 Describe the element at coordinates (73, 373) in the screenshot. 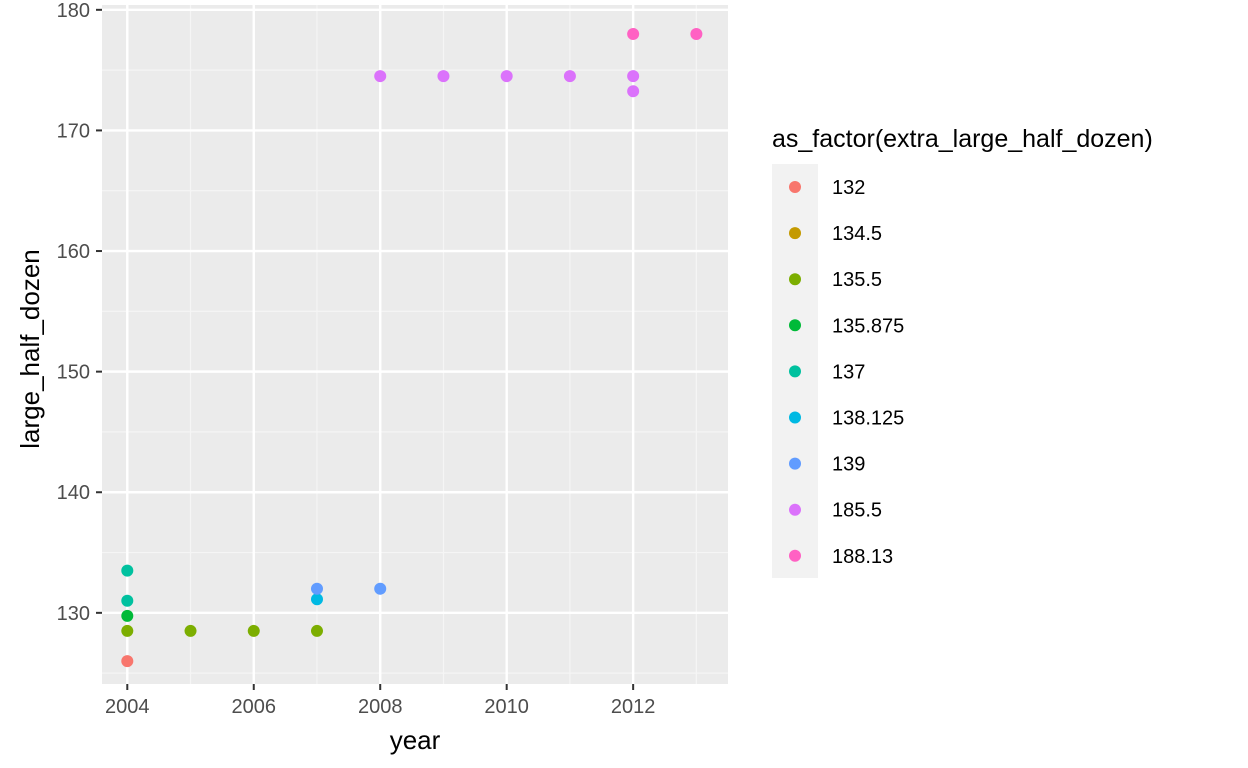

I see `y-tick-label: 150` at that location.